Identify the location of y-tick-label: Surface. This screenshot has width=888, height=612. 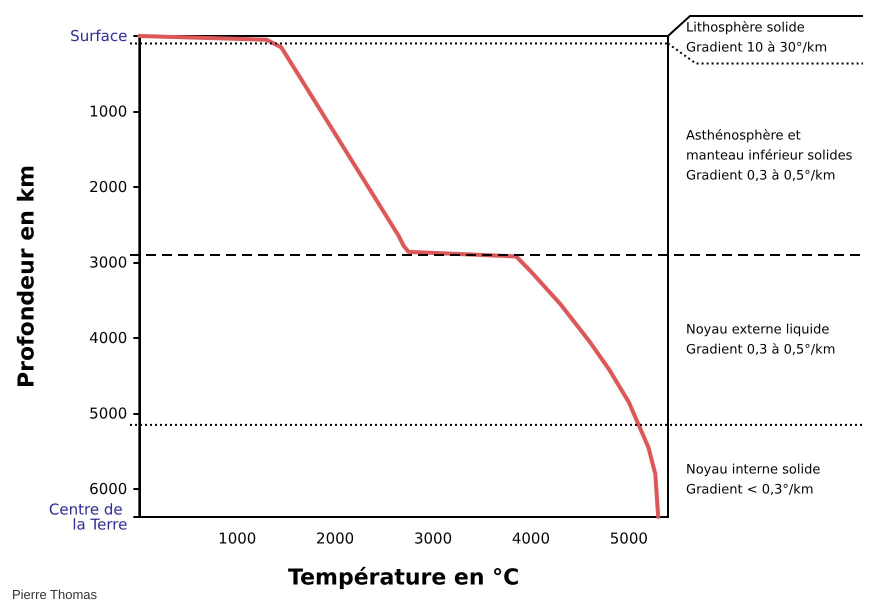
(99, 36).